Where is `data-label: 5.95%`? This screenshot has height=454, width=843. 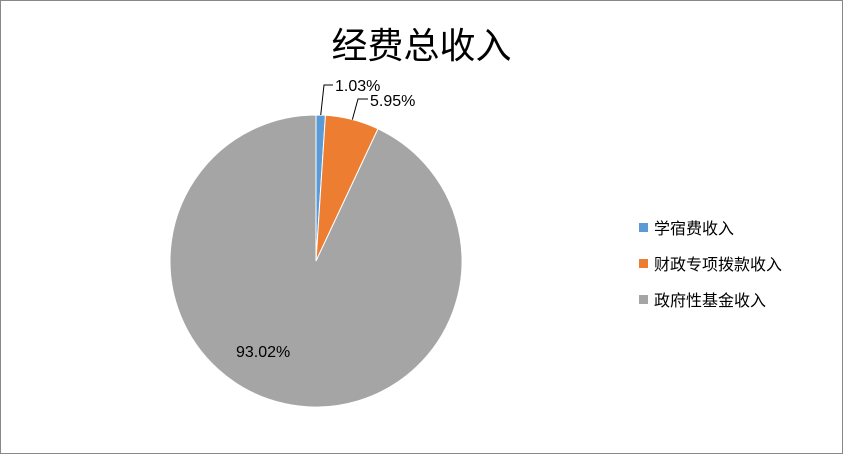
data-label: 5.95% is located at coordinates (392, 101).